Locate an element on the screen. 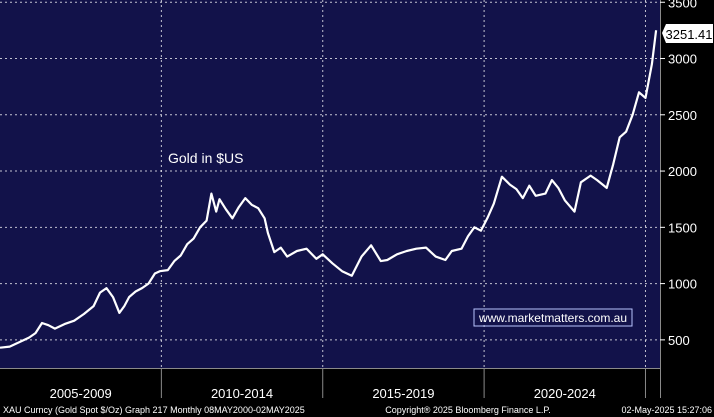  watermark-box is located at coordinates (553, 317).